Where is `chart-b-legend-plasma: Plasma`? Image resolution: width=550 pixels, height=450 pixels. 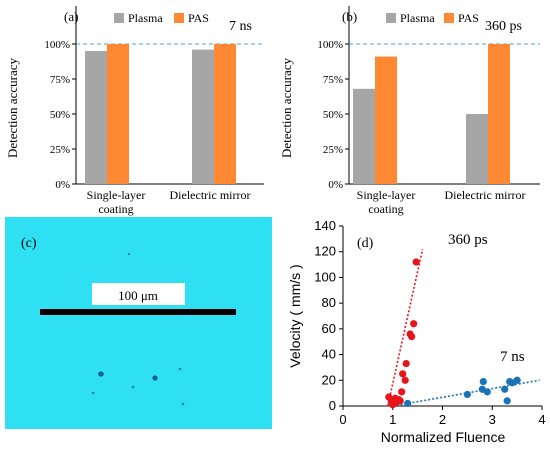
chart-b-legend-plasma: Plasma is located at coordinates (417, 18).